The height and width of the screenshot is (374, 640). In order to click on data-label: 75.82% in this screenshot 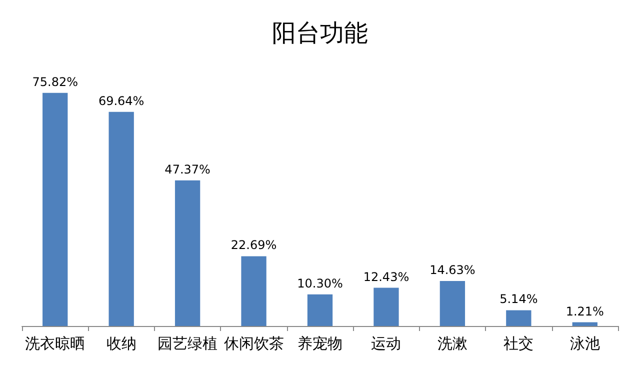, I will do `click(55, 81)`.